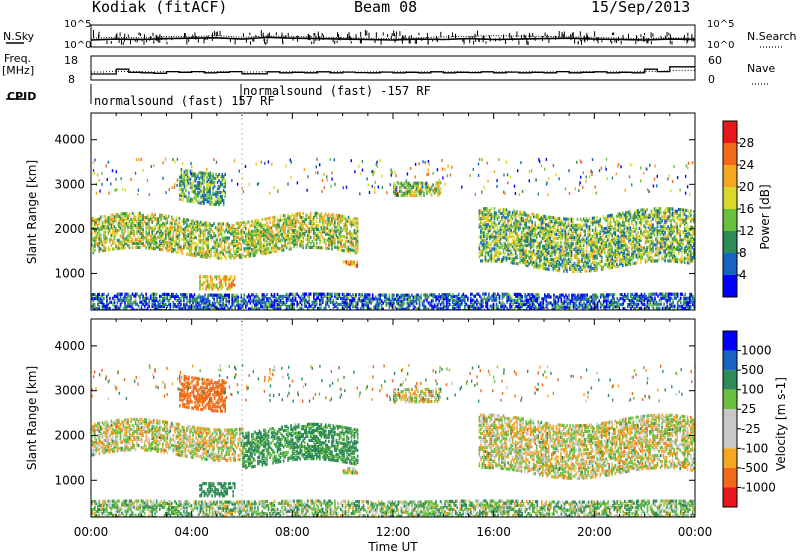  I want to click on nsearch-label: N.Search, so click(772, 36).